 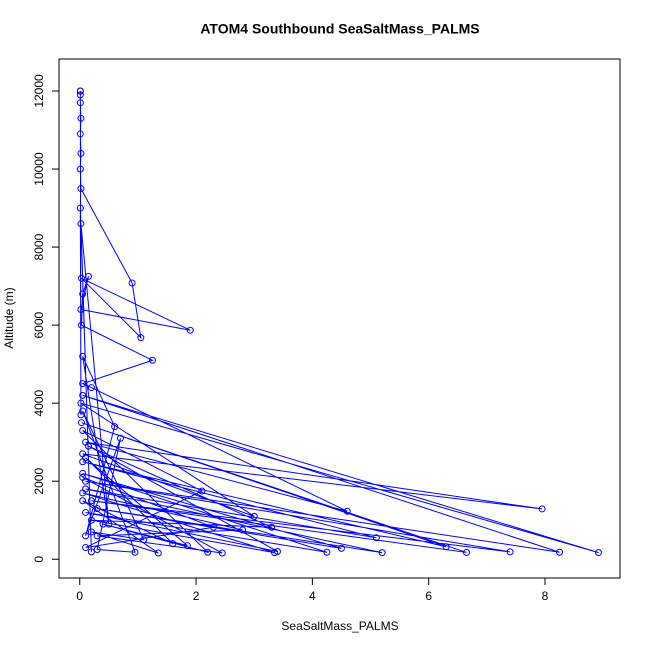 I want to click on y-tick-label: 0, so click(x=39, y=559).